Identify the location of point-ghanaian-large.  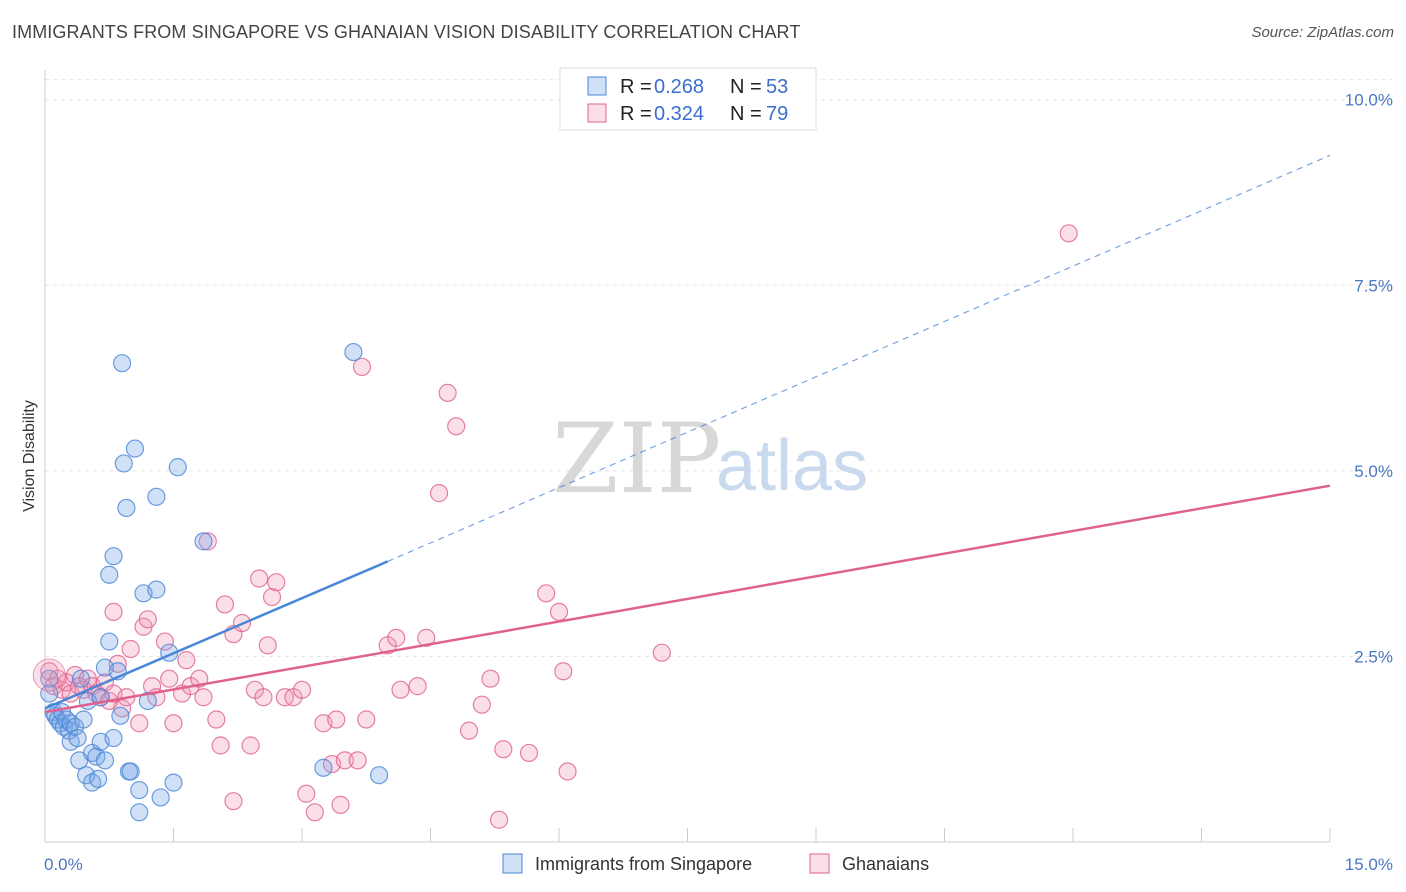
(49, 675).